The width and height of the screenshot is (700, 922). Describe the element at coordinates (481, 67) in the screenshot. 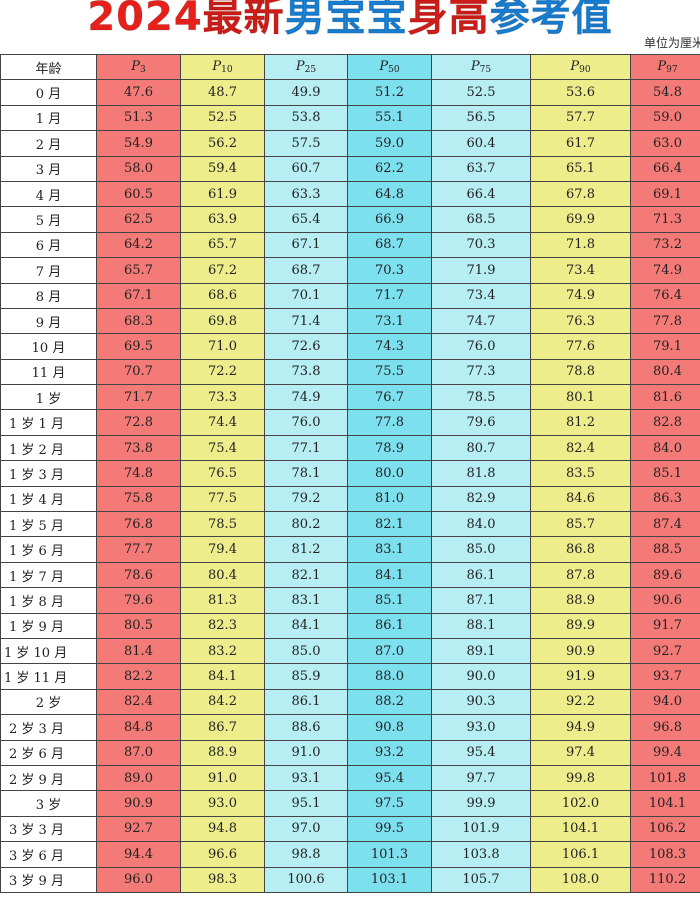

I see `header-p75: P75` at that location.